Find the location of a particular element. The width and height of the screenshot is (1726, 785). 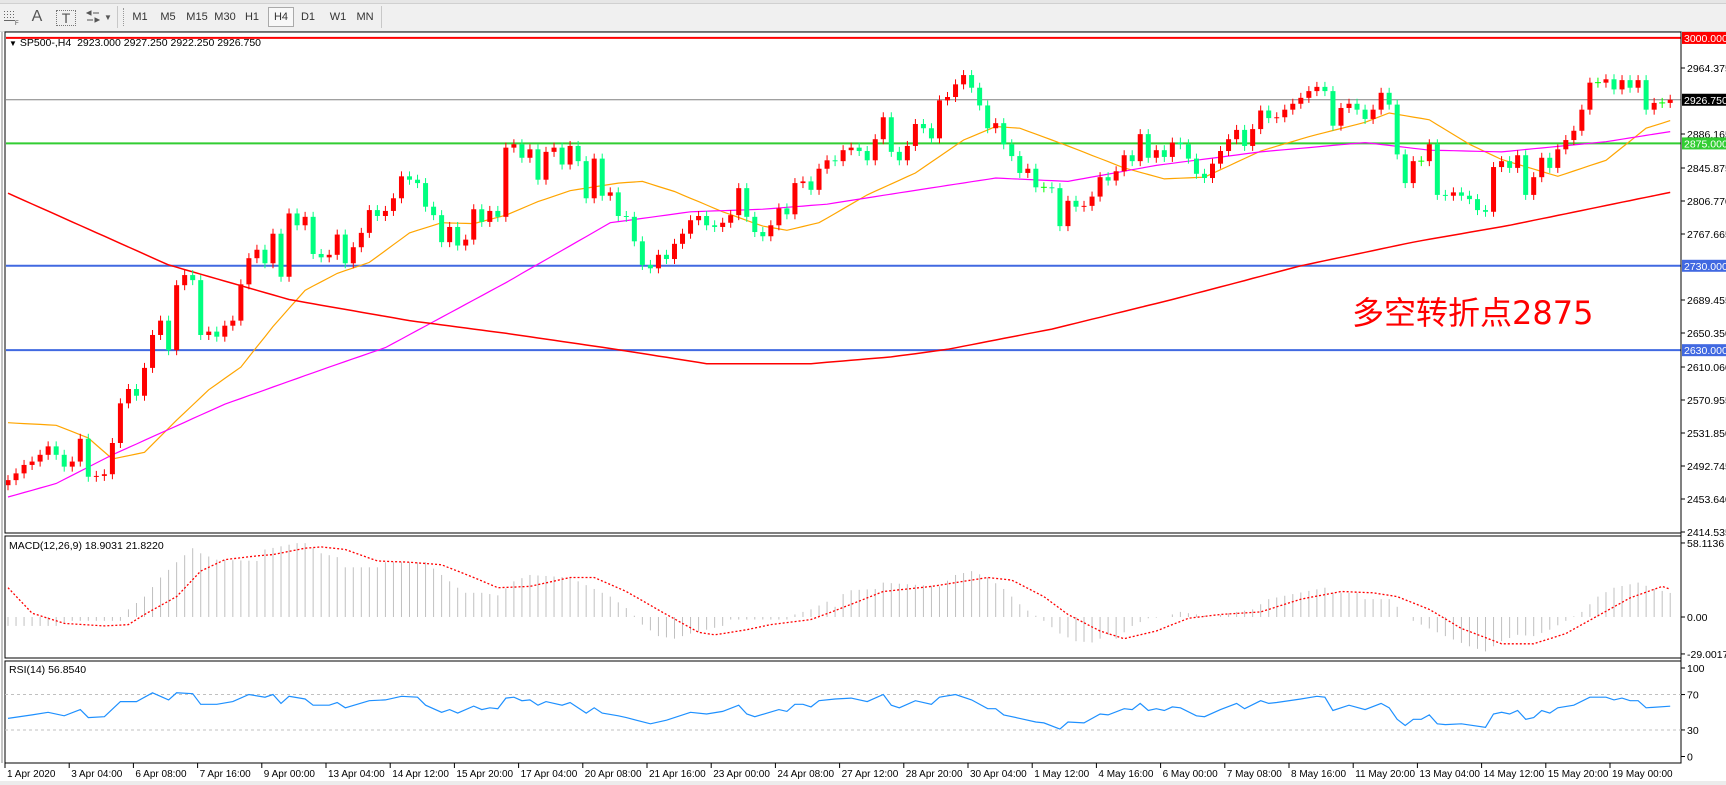

timeframe-h1-button: H1 is located at coordinates (252, 17).